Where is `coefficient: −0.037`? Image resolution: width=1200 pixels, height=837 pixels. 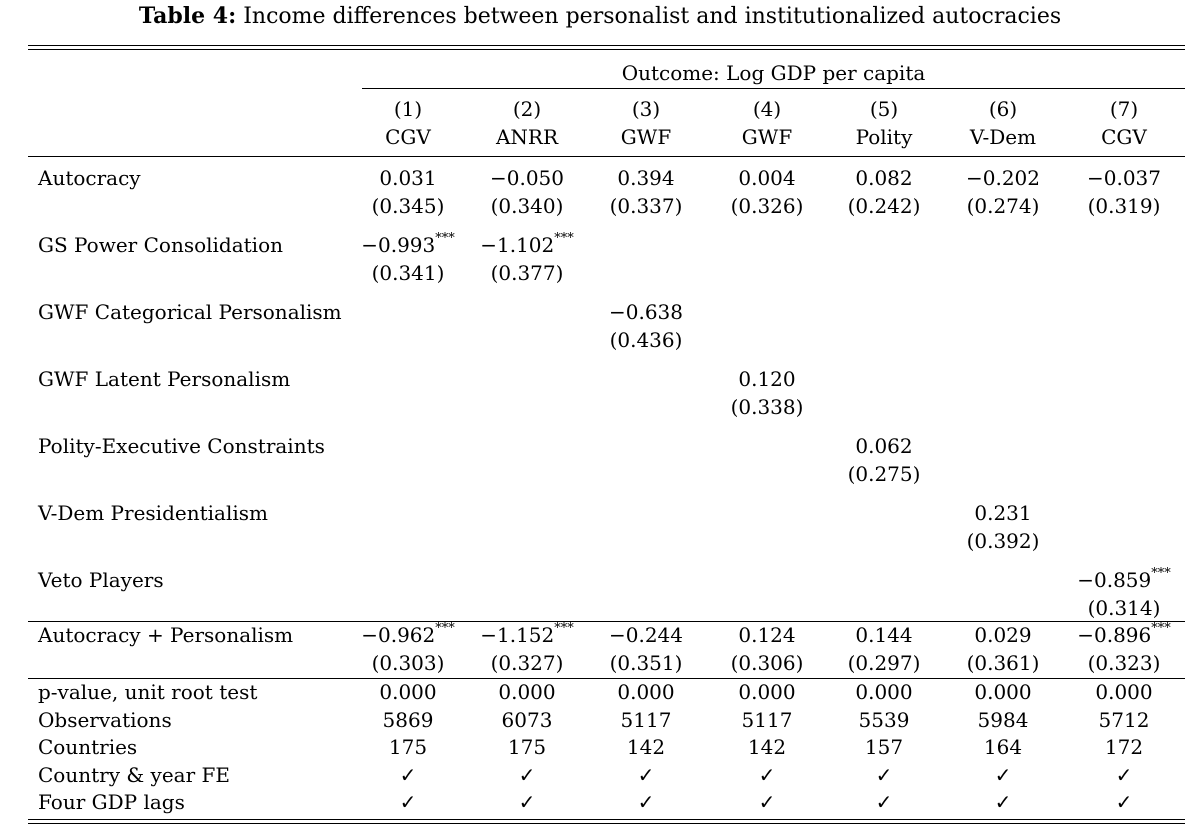
coefficient: −0.037 is located at coordinates (1124, 178).